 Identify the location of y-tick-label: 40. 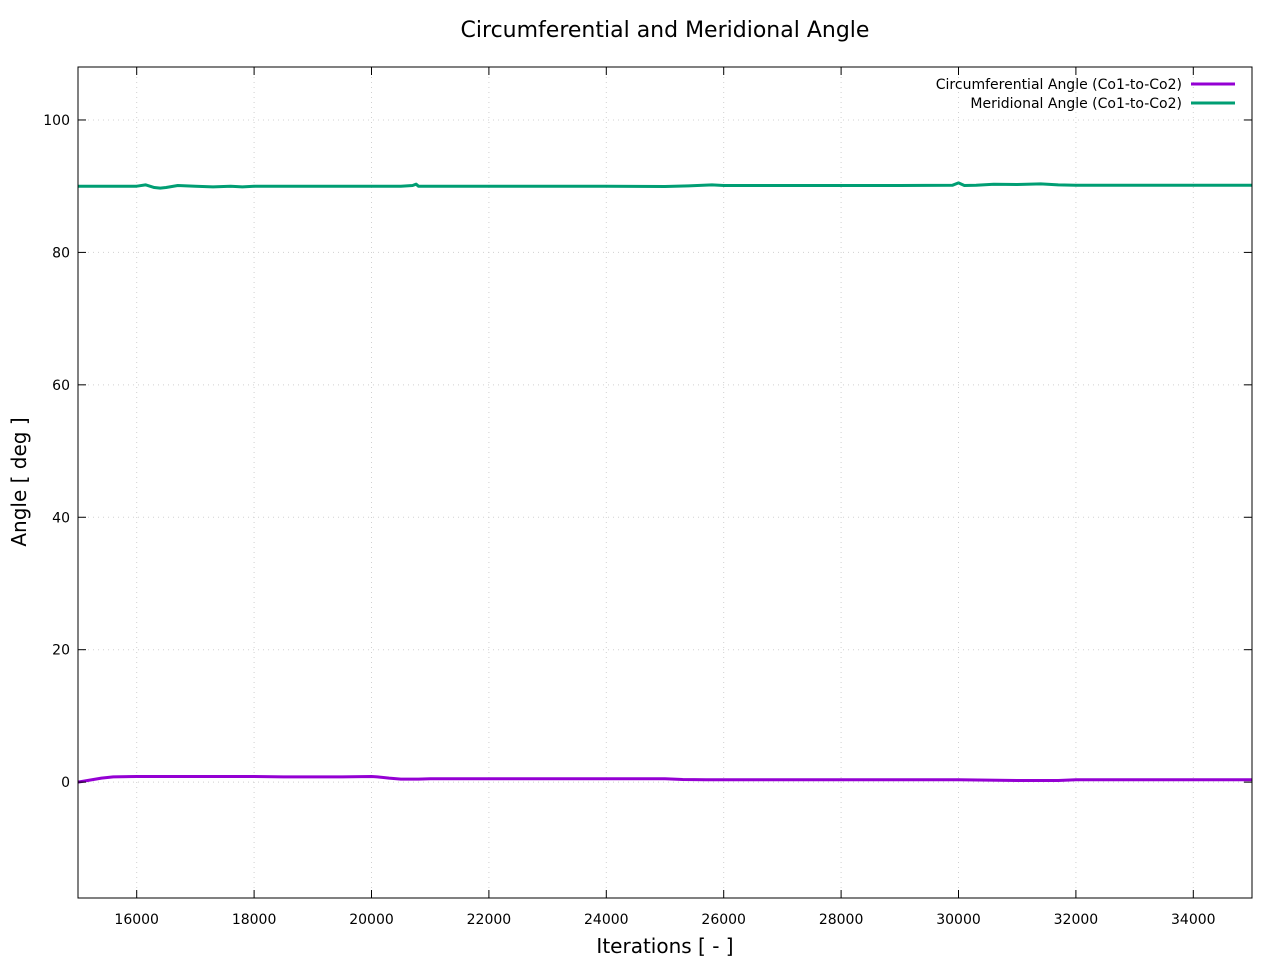
(61, 518).